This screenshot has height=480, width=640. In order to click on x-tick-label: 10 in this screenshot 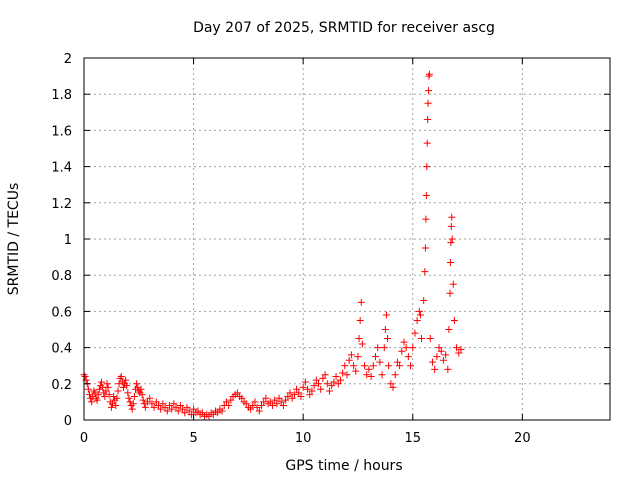, I will do `click(303, 438)`.